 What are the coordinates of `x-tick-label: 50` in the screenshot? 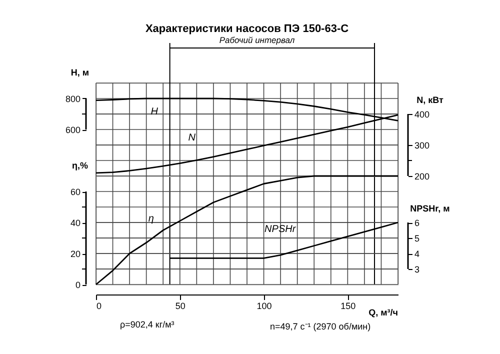 It's located at (180, 306).